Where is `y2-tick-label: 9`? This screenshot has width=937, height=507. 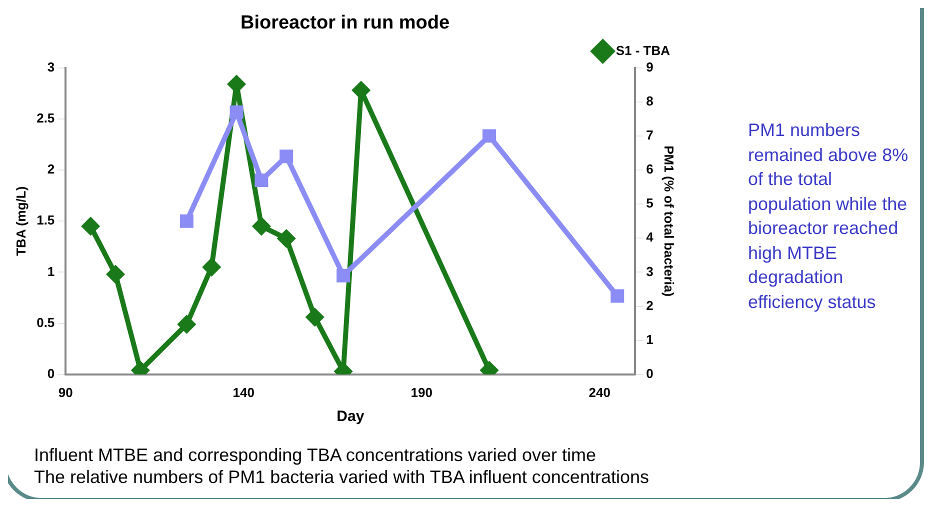 y2-tick-label: 9 is located at coordinates (650, 66).